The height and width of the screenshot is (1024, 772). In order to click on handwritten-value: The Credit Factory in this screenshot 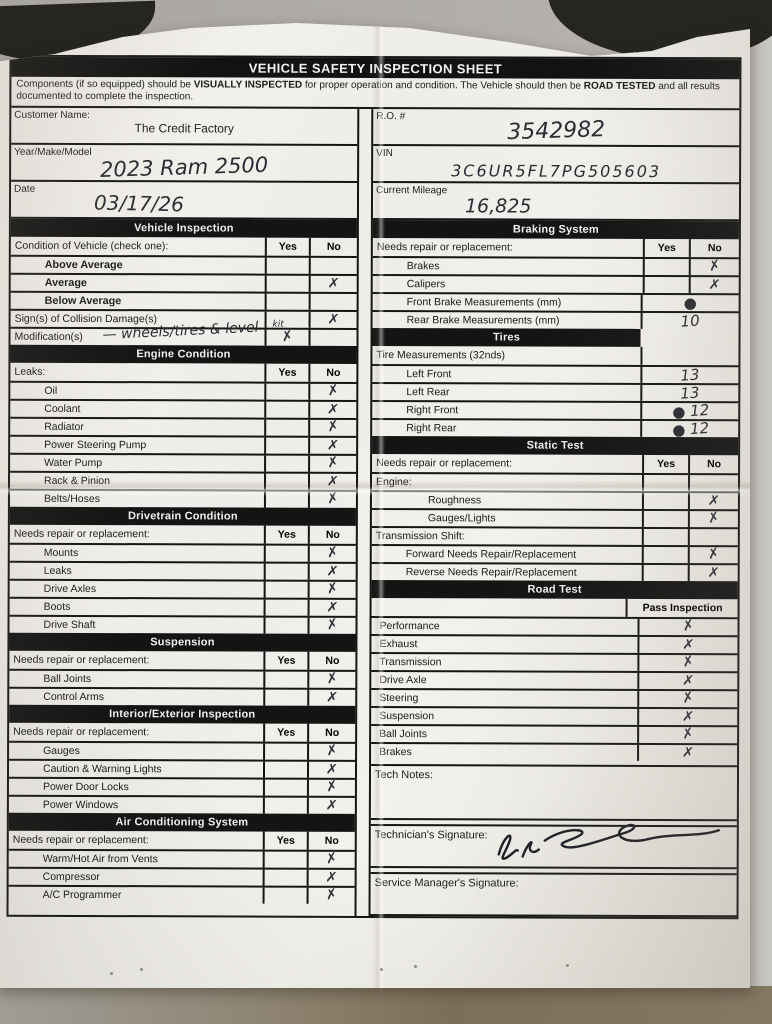, I will do `click(184, 128)`.